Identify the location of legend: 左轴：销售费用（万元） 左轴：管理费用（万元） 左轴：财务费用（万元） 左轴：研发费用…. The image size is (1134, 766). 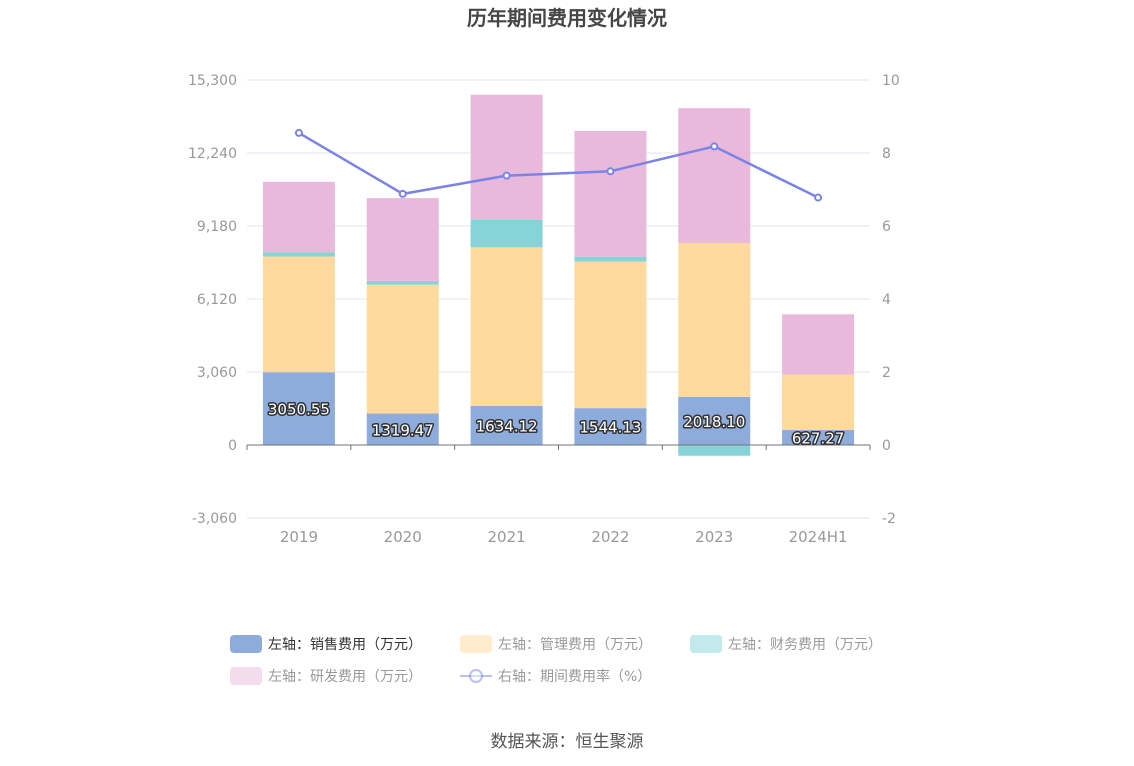
(556, 660).